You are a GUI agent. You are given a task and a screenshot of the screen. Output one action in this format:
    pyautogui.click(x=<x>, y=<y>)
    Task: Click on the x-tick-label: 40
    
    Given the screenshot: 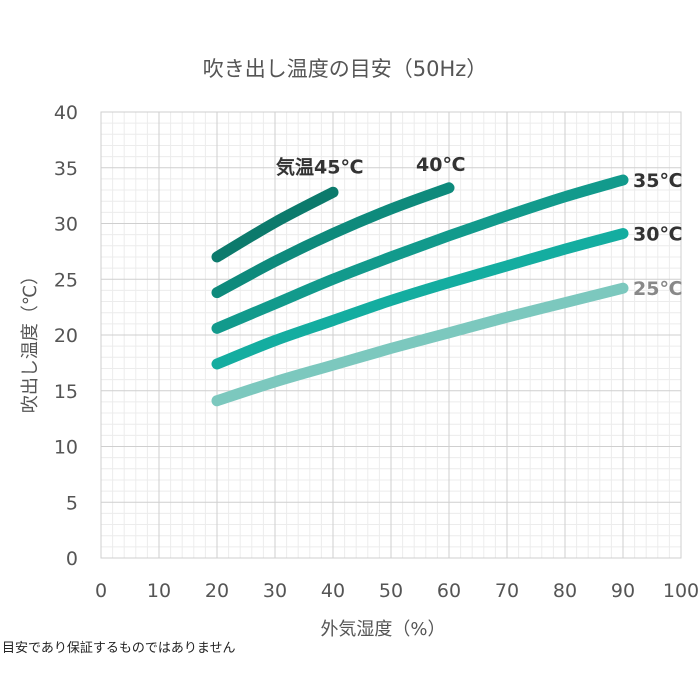 What is the action you would take?
    pyautogui.click(x=333, y=591)
    